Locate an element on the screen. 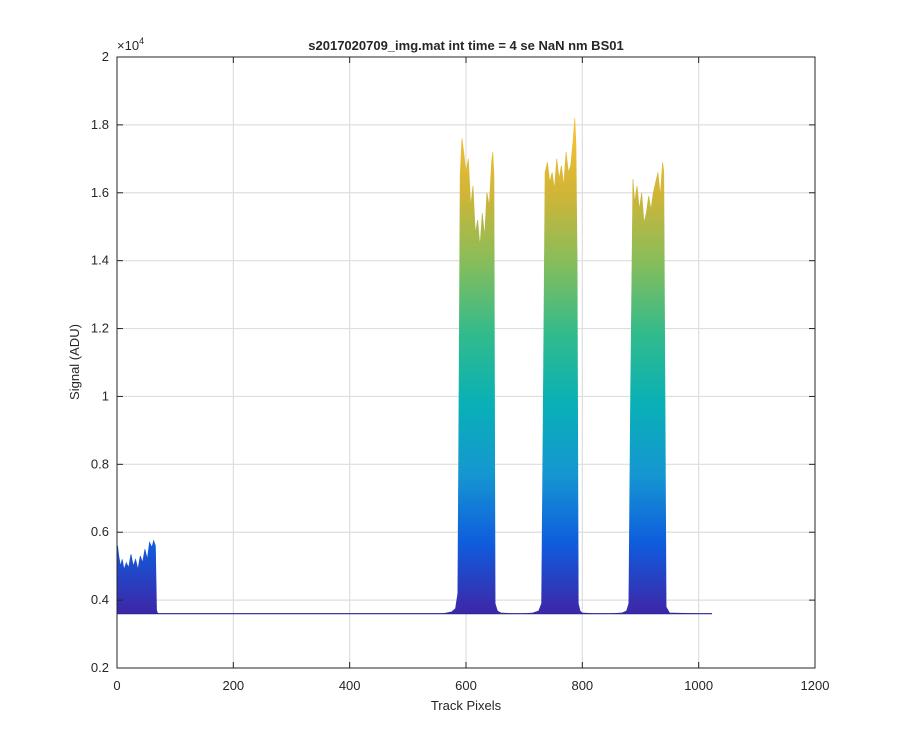  x-tick-label: 1000 is located at coordinates (698, 685).